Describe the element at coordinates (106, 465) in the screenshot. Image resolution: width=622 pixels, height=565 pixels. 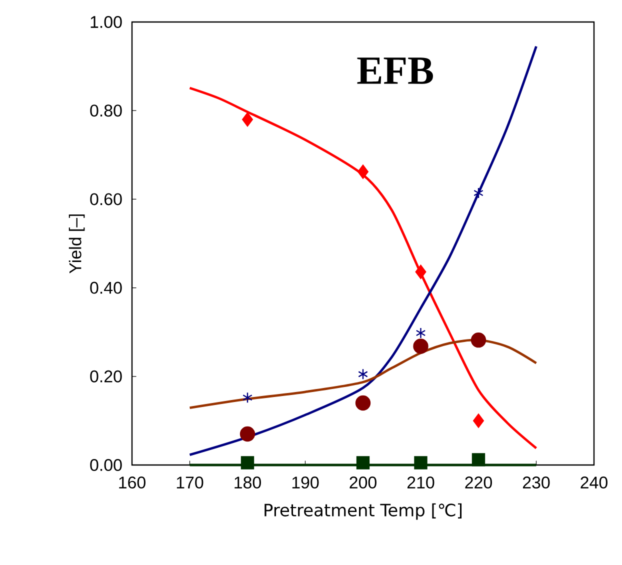
I see `y-tick-label: 0.00` at that location.